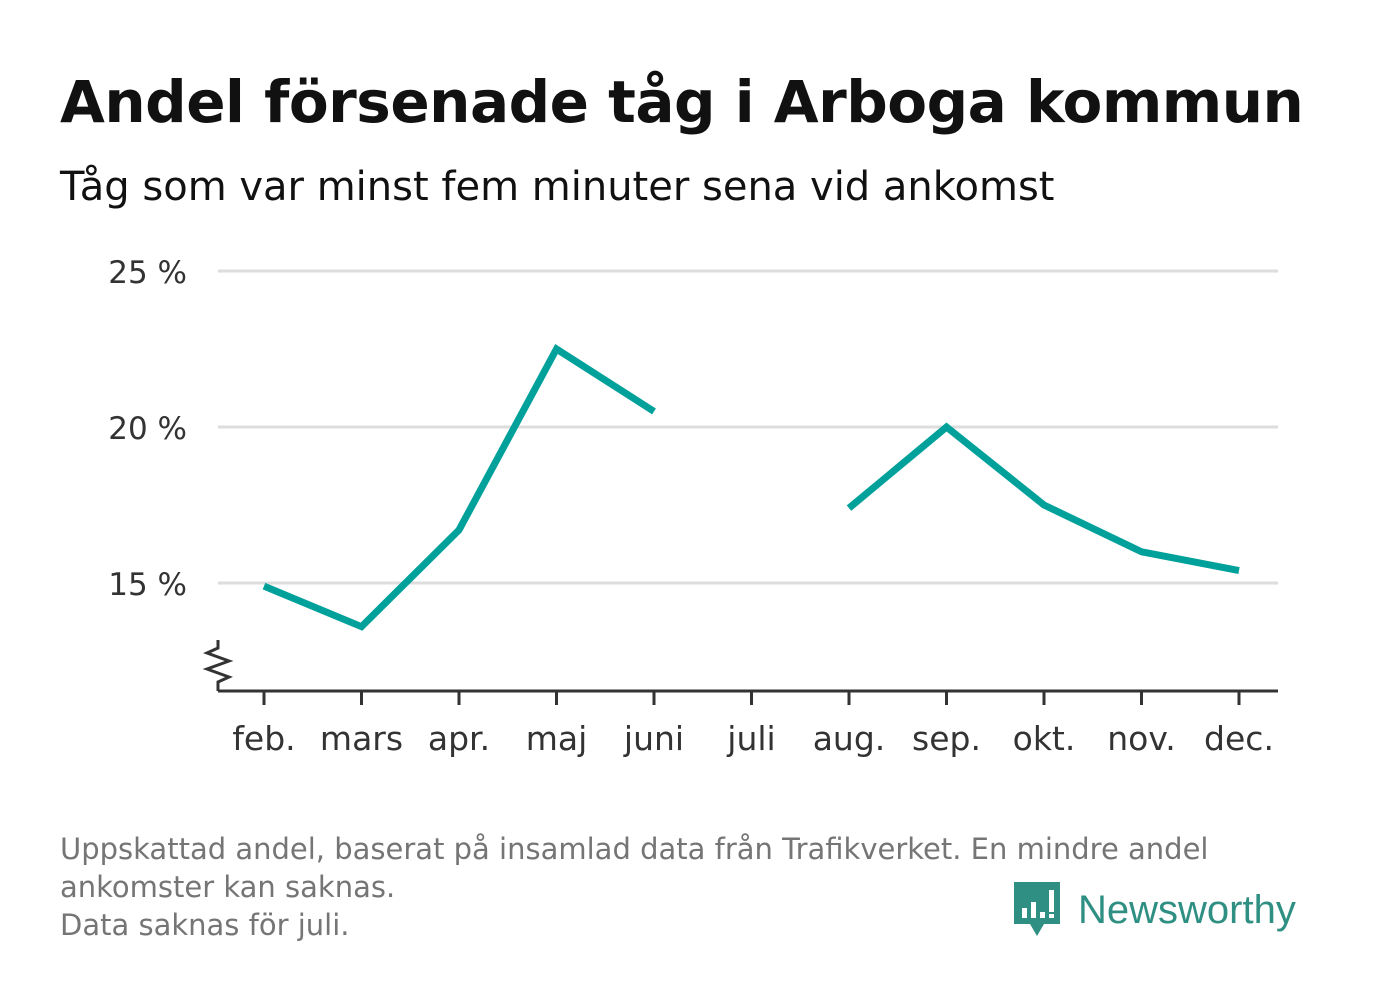  Describe the element at coordinates (218, 665) in the screenshot. I see `axis-break-icon` at that location.